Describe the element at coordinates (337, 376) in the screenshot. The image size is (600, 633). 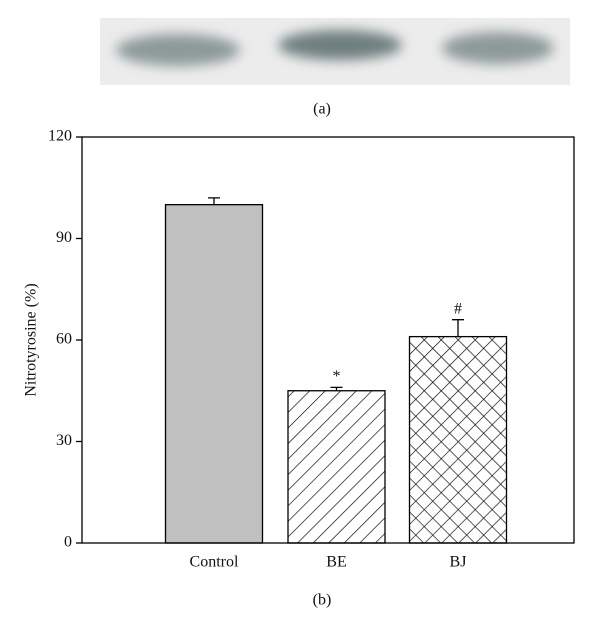
I see `annotation: *` at that location.